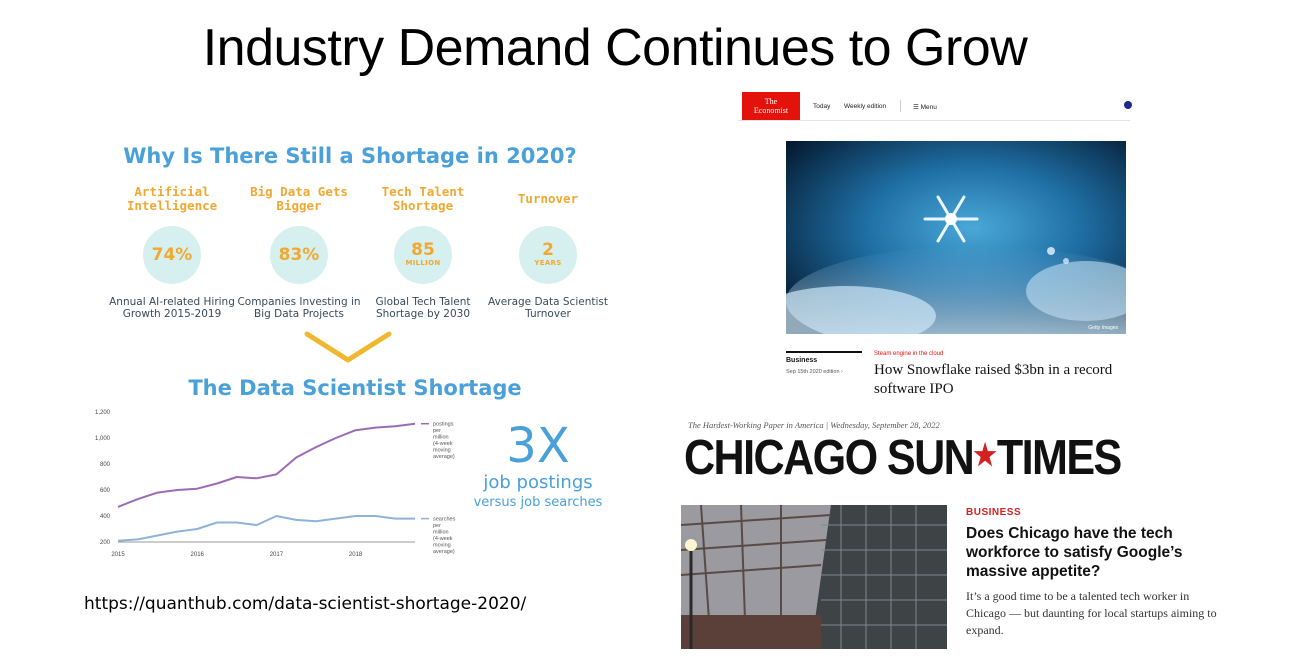  Describe the element at coordinates (1103, 328) in the screenshot. I see `photo-credit: Getty Images` at that location.